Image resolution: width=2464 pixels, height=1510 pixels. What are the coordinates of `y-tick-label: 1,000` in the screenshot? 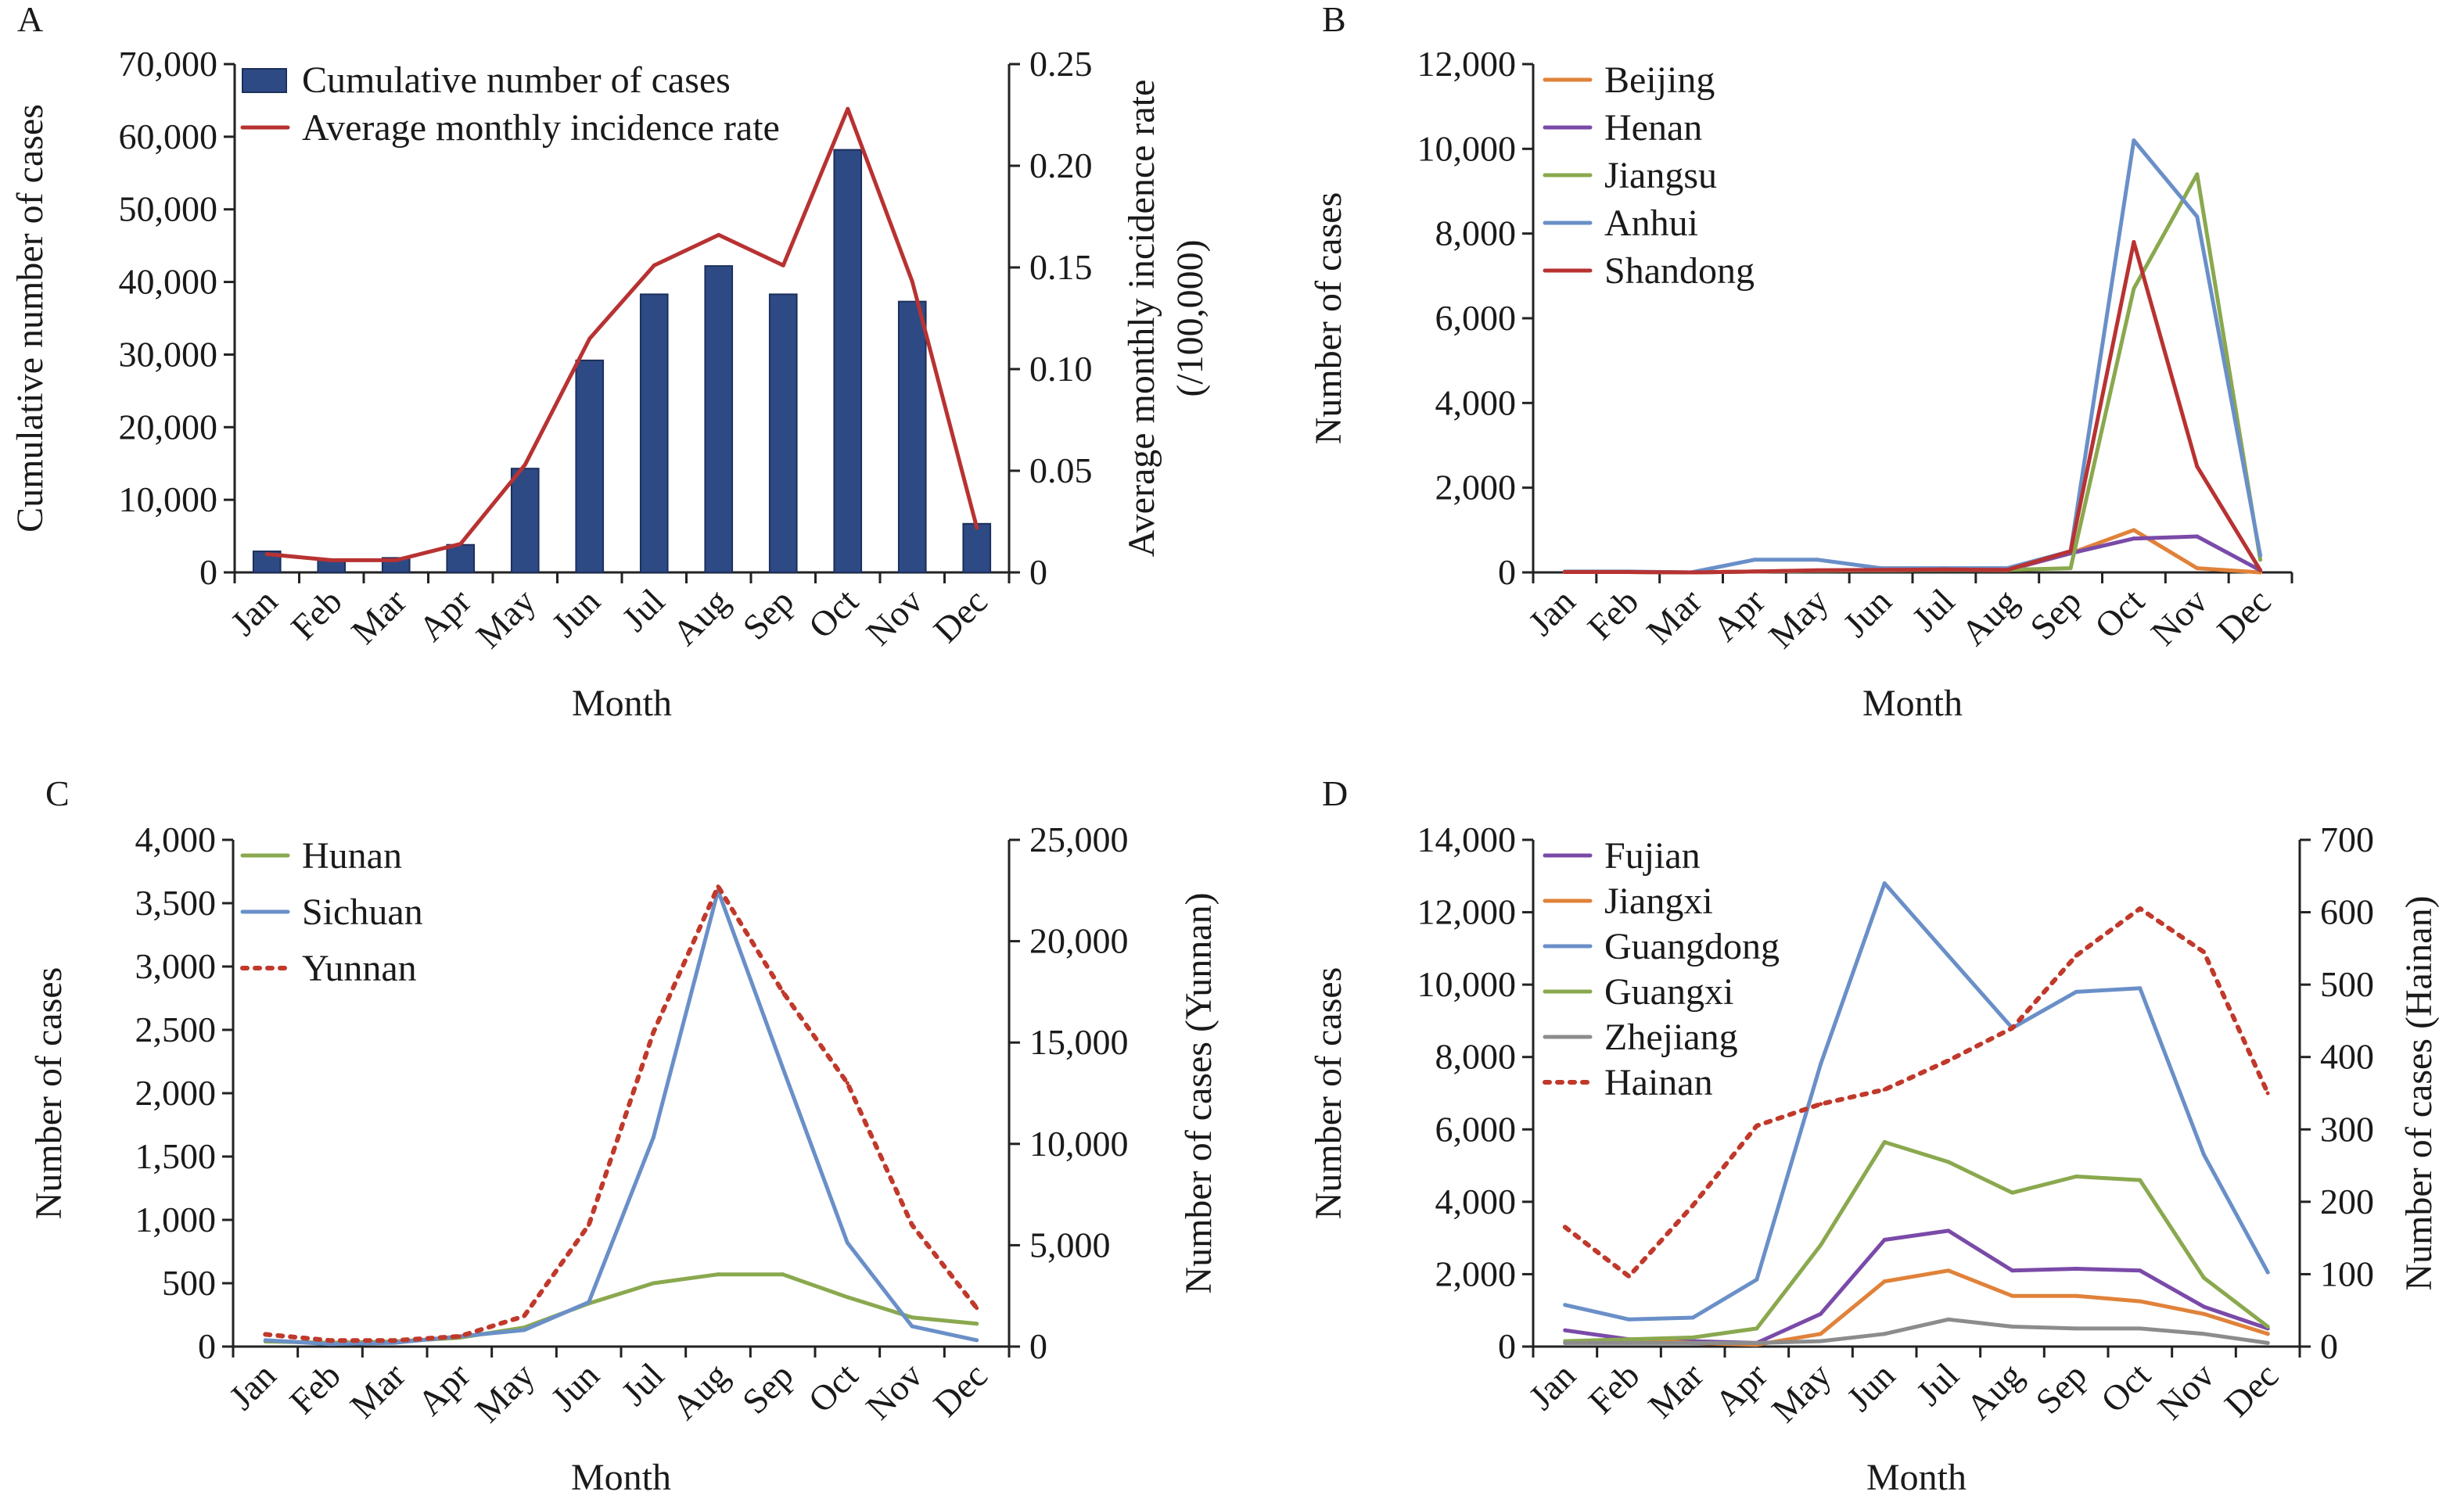 It's located at (176, 1219).